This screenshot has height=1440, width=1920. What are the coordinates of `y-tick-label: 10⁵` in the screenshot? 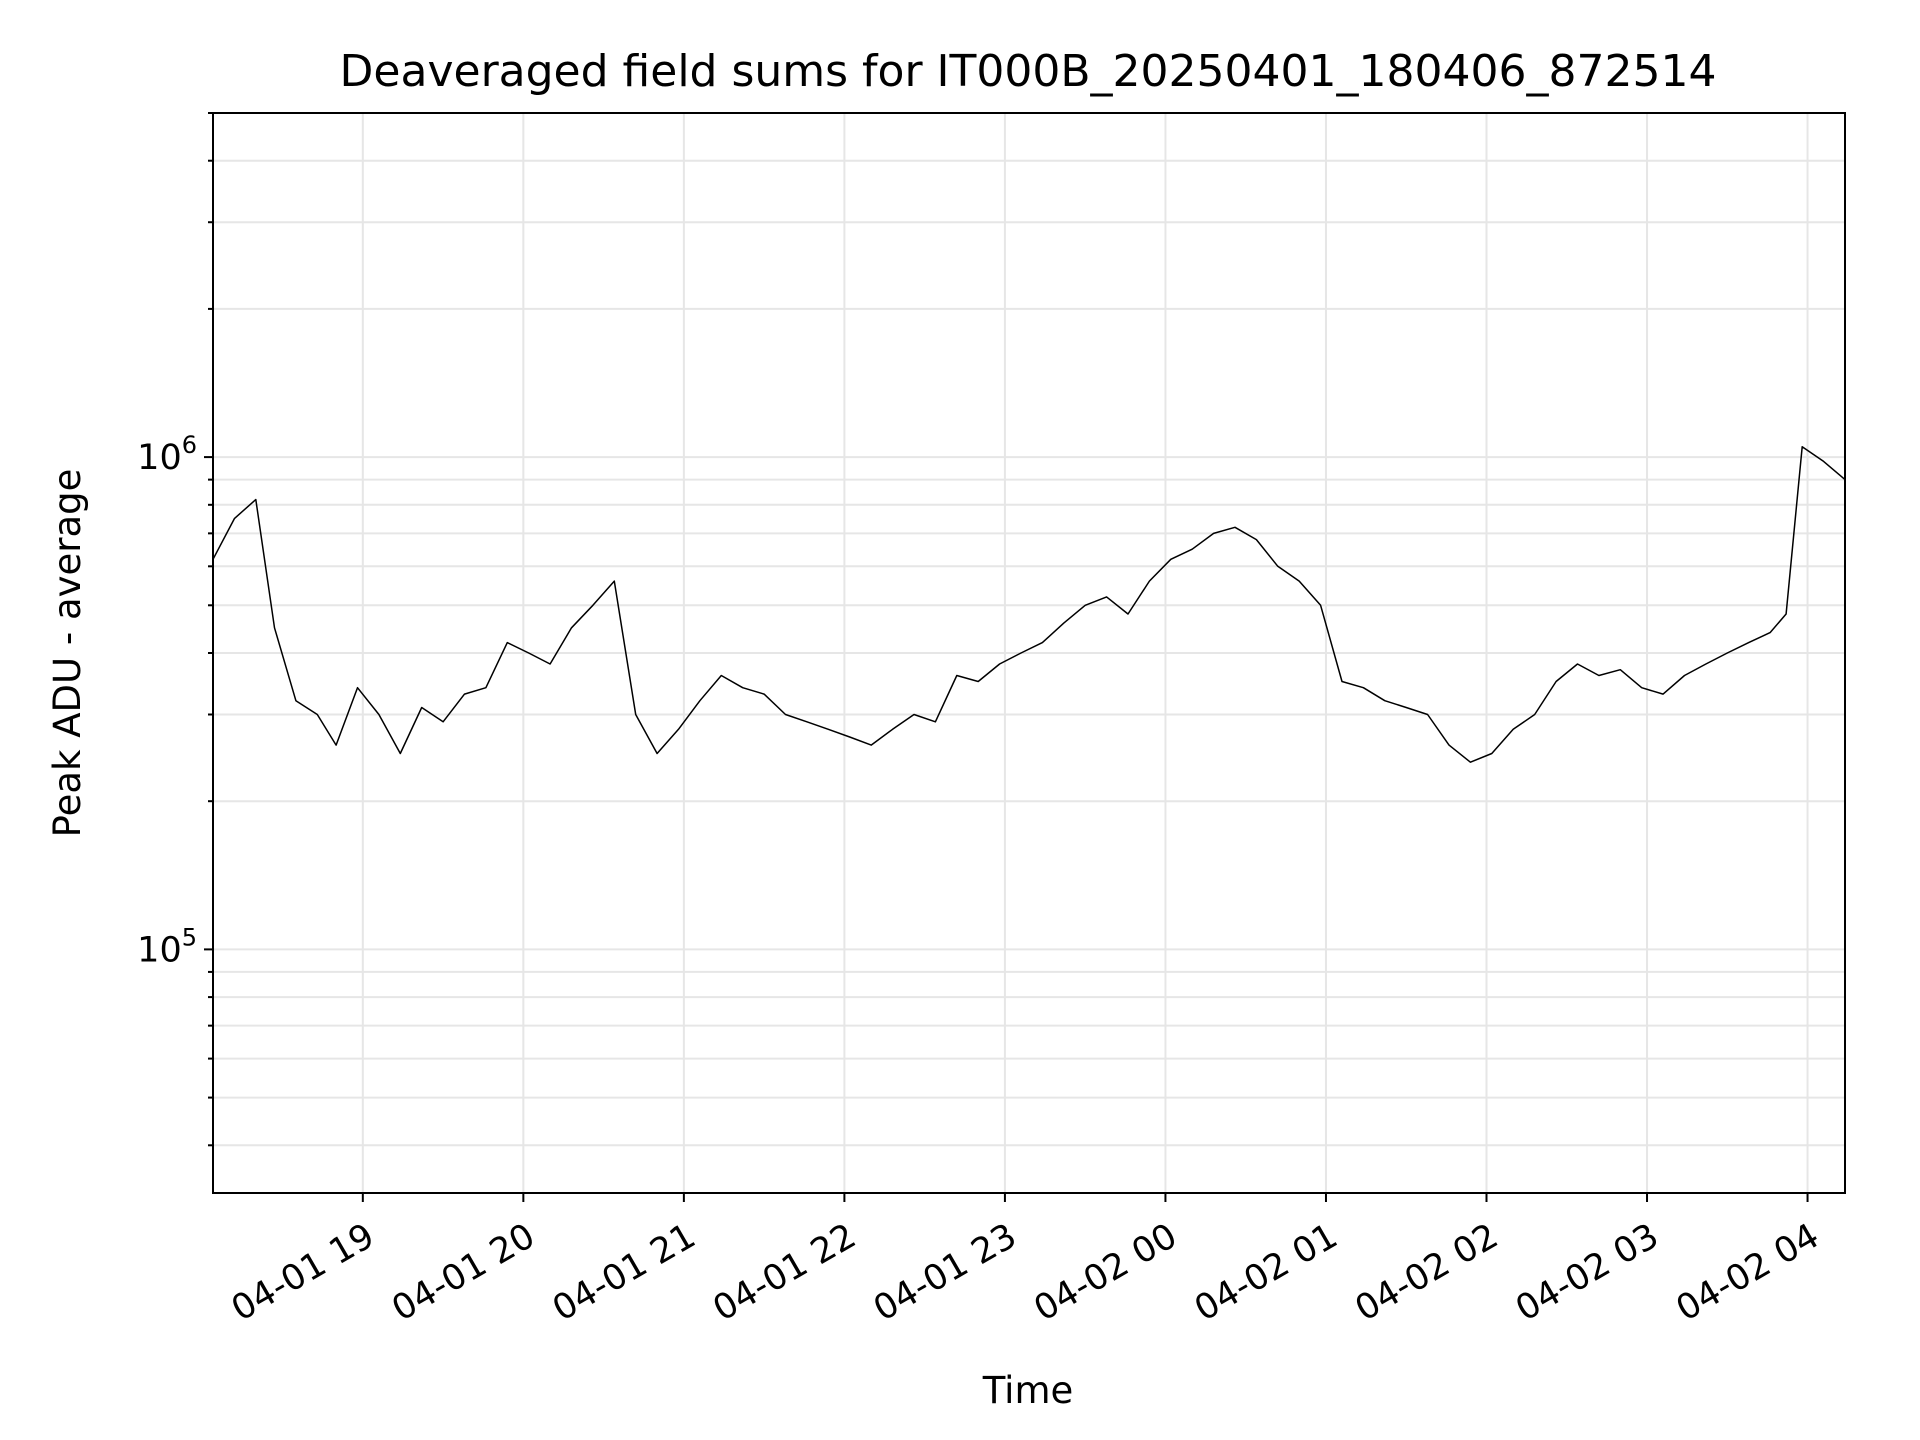 It's located at (167, 946).